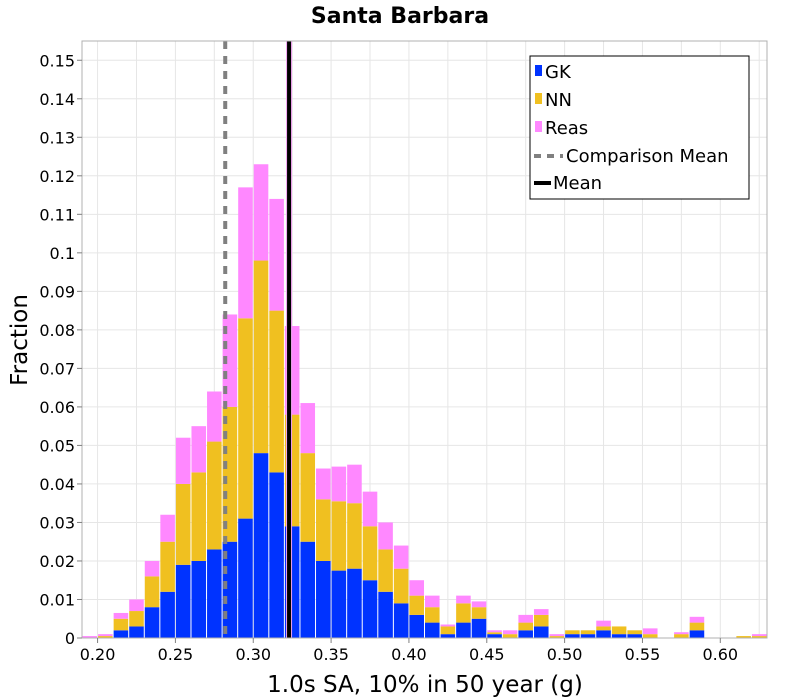 This screenshot has width=800, height=700. Describe the element at coordinates (57, 214) in the screenshot. I see `y-tick-label: 0.11` at that location.